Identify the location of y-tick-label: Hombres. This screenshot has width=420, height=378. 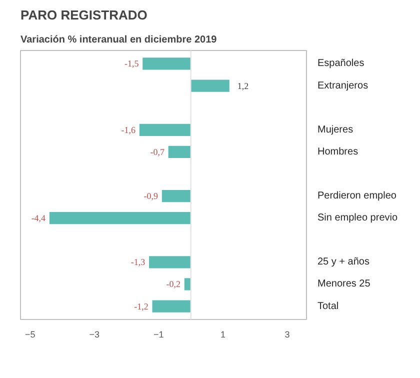
(338, 152).